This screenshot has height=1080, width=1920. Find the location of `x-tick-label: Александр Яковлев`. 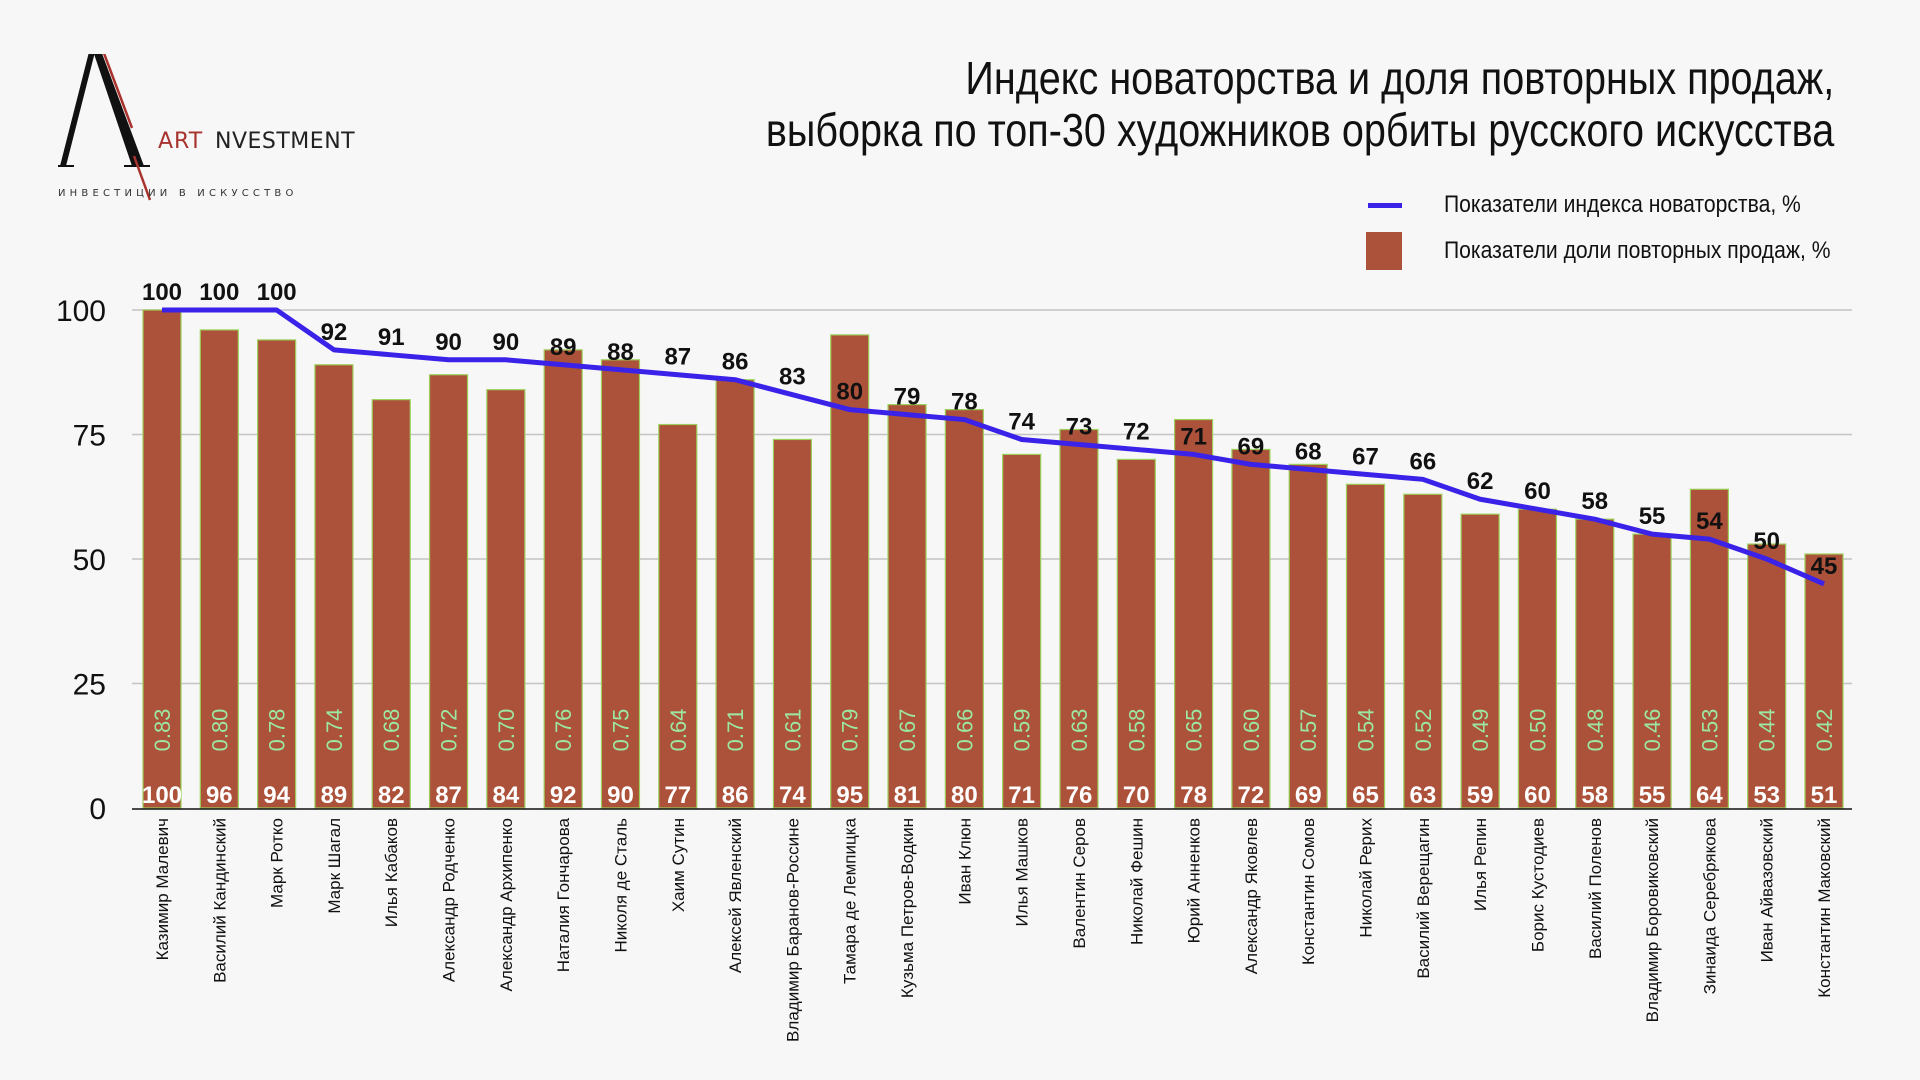

x-tick-label: Александр Яковлев is located at coordinates (1251, 896).